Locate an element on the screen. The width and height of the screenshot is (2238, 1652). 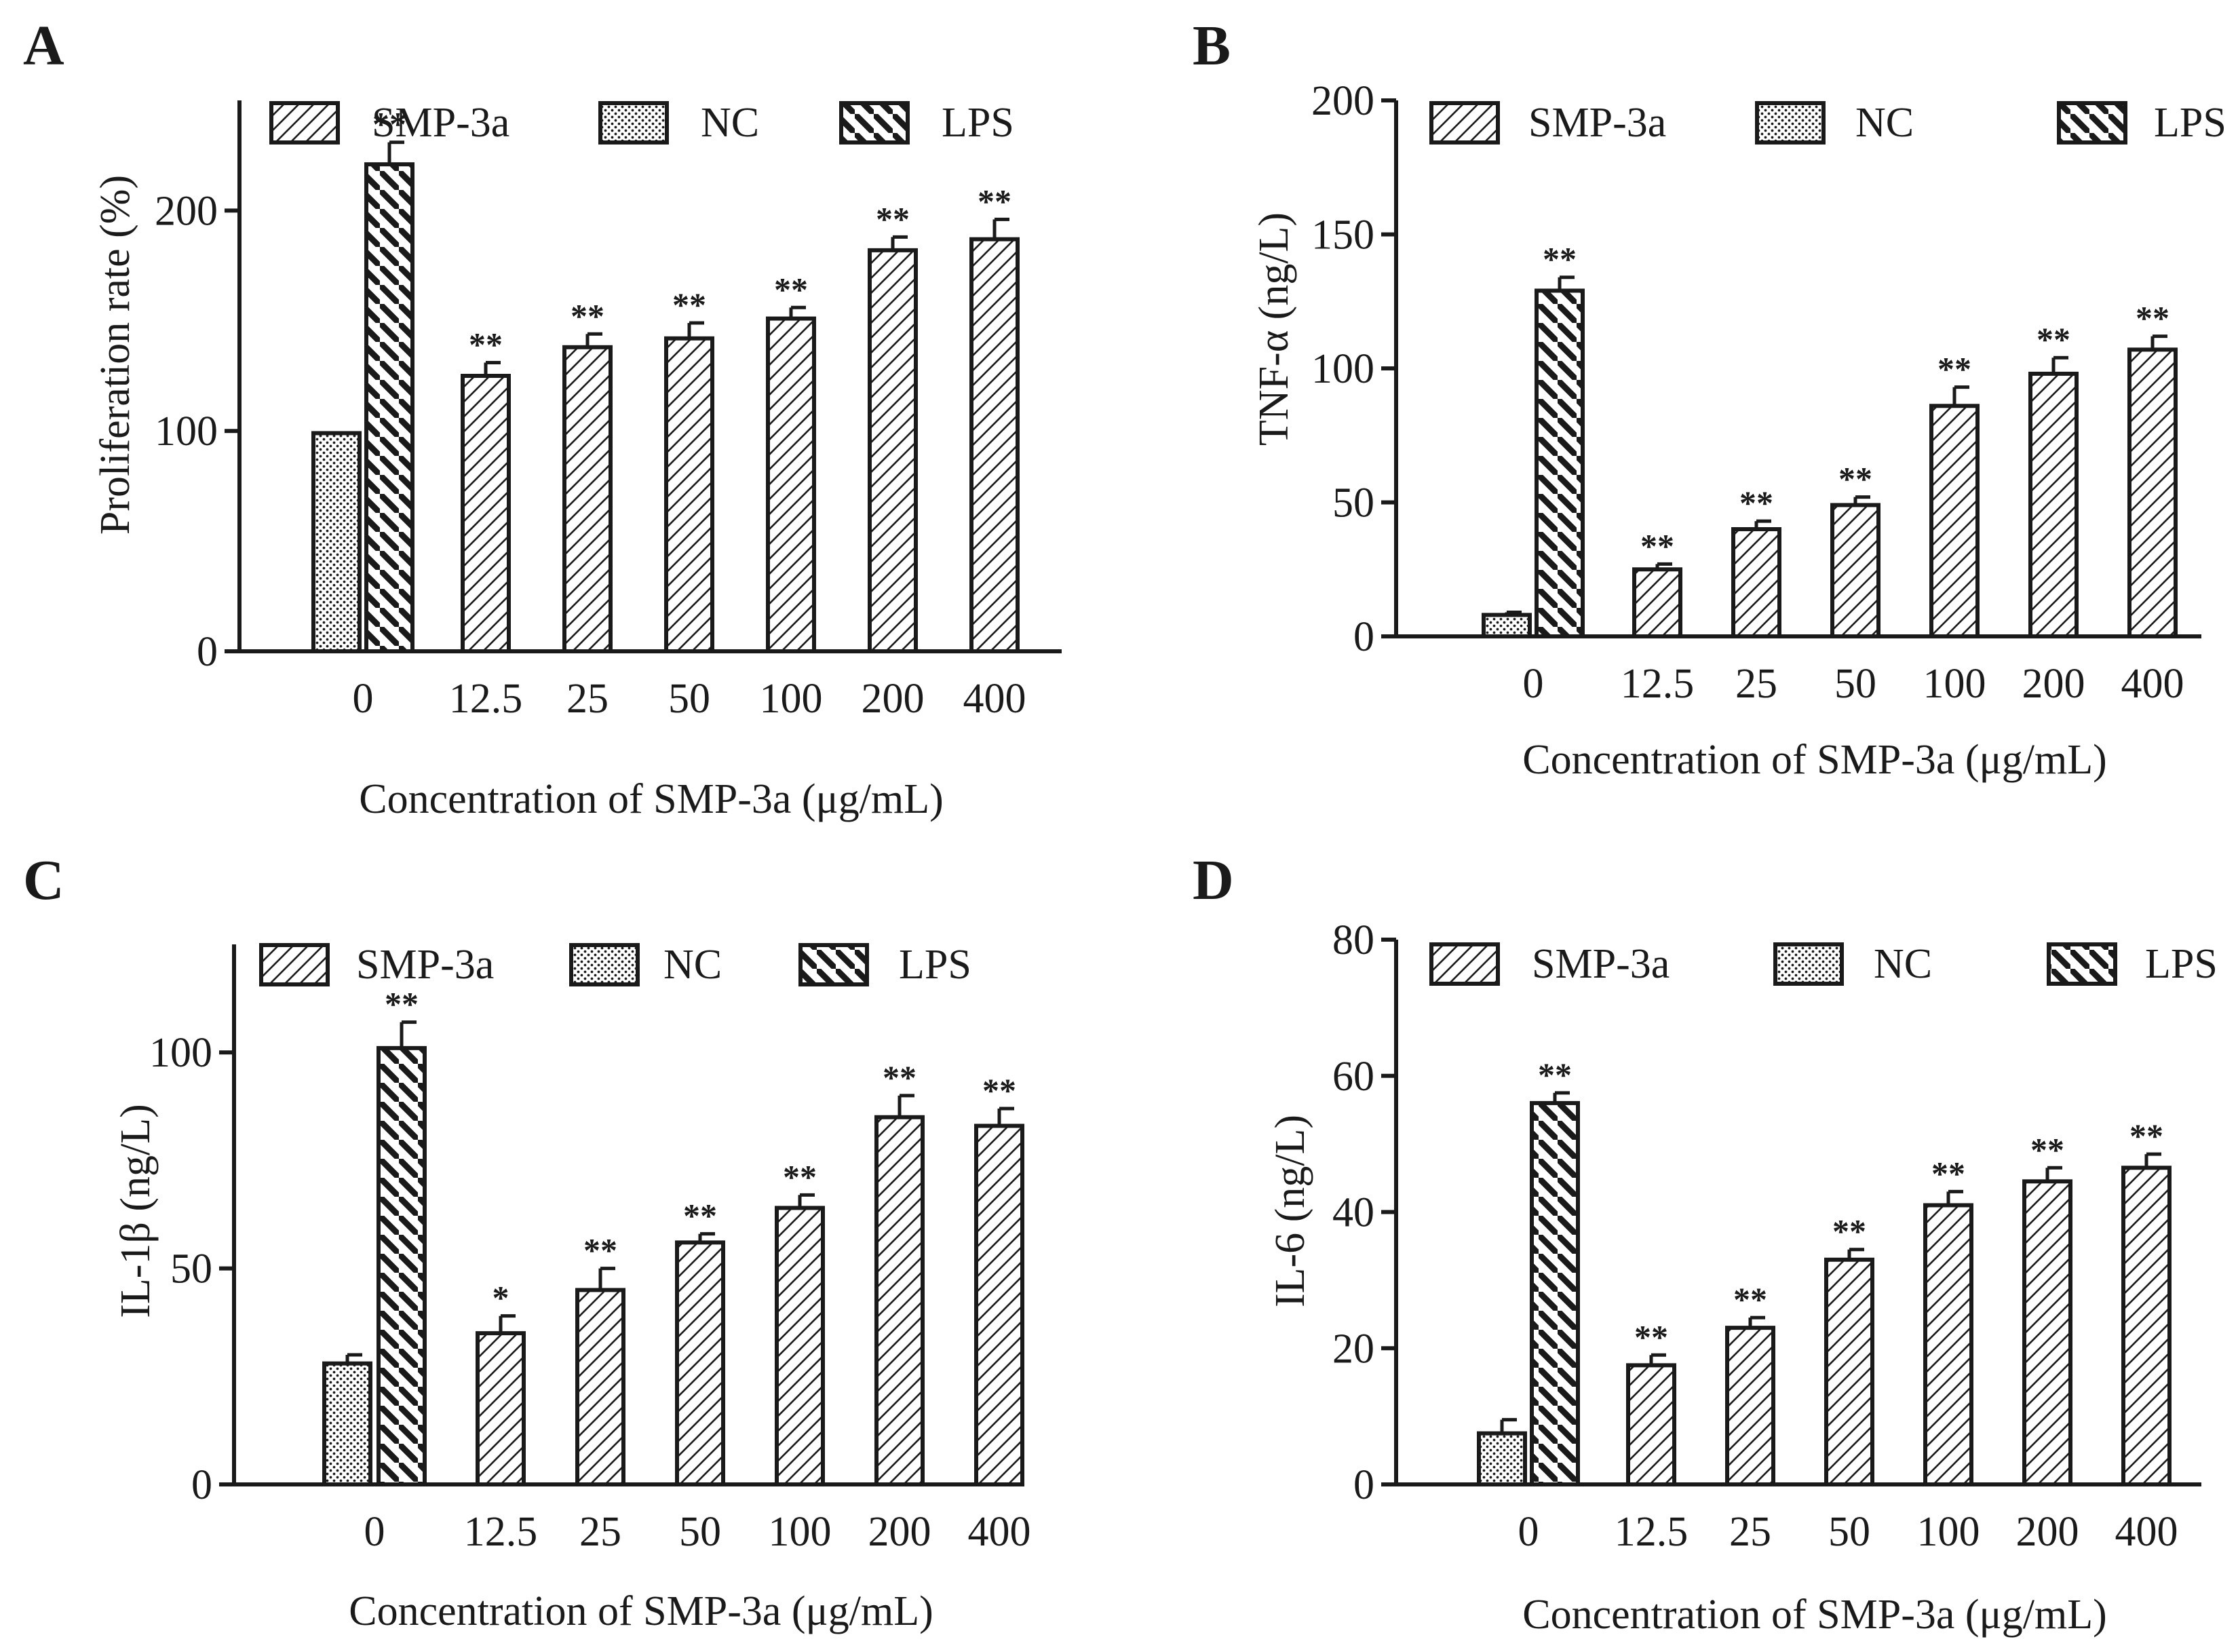
panel-d-letter: D is located at coordinates (1213, 880).